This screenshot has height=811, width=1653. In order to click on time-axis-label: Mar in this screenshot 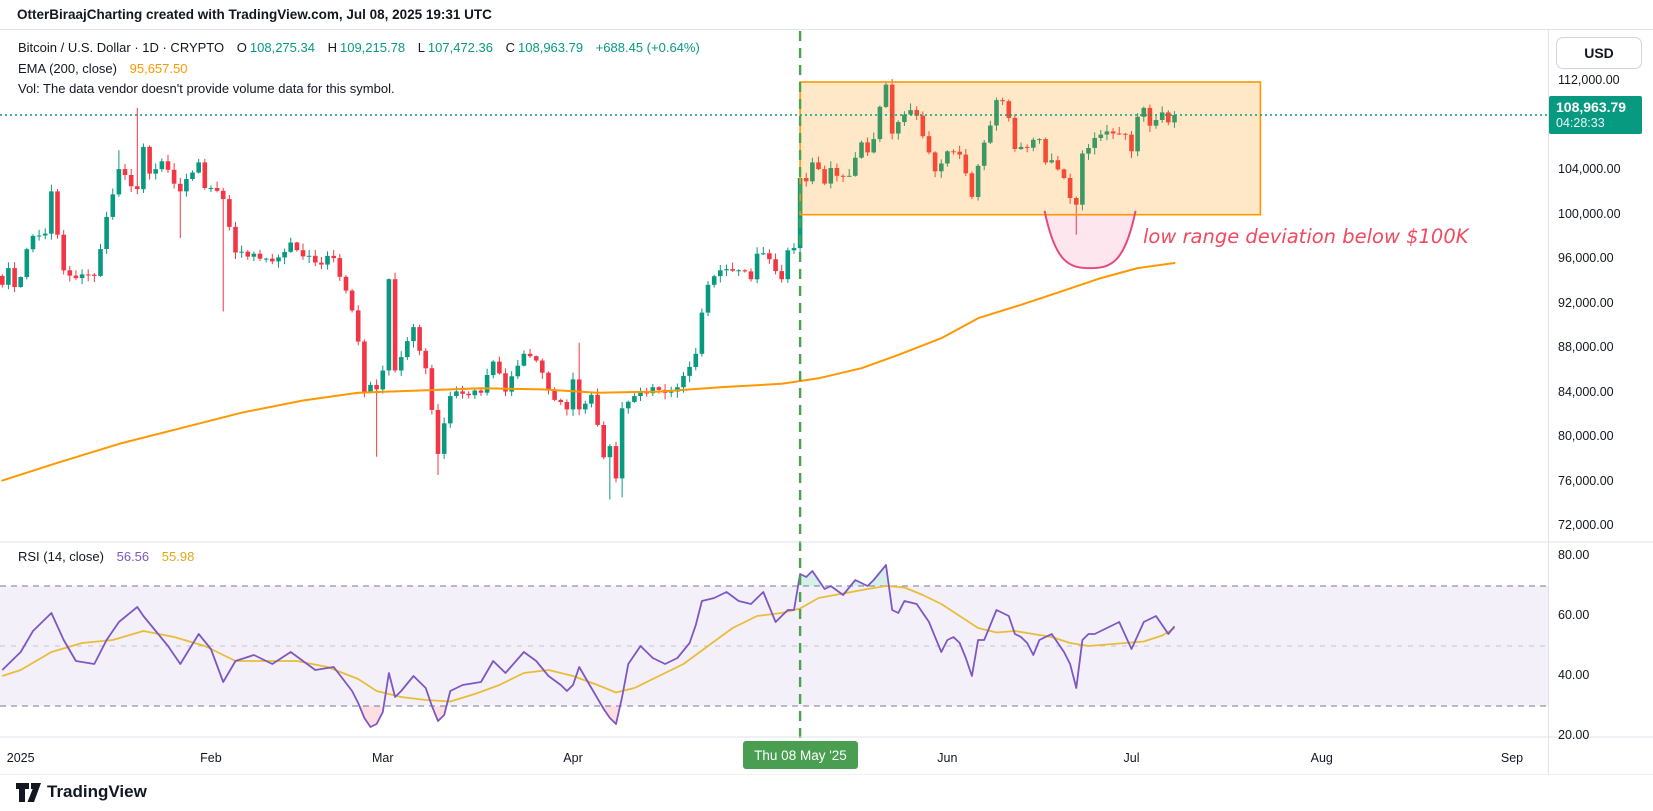, I will do `click(383, 758)`.